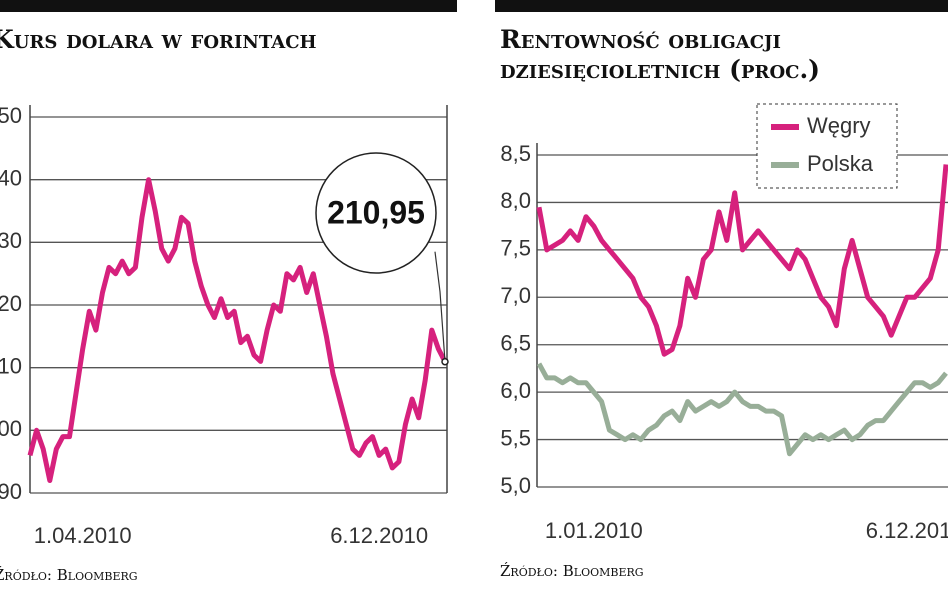 Image resolution: width=948 pixels, height=593 pixels. What do you see at coordinates (515, 153) in the screenshot?
I see `y-tick-label: 8,5` at bounding box center [515, 153].